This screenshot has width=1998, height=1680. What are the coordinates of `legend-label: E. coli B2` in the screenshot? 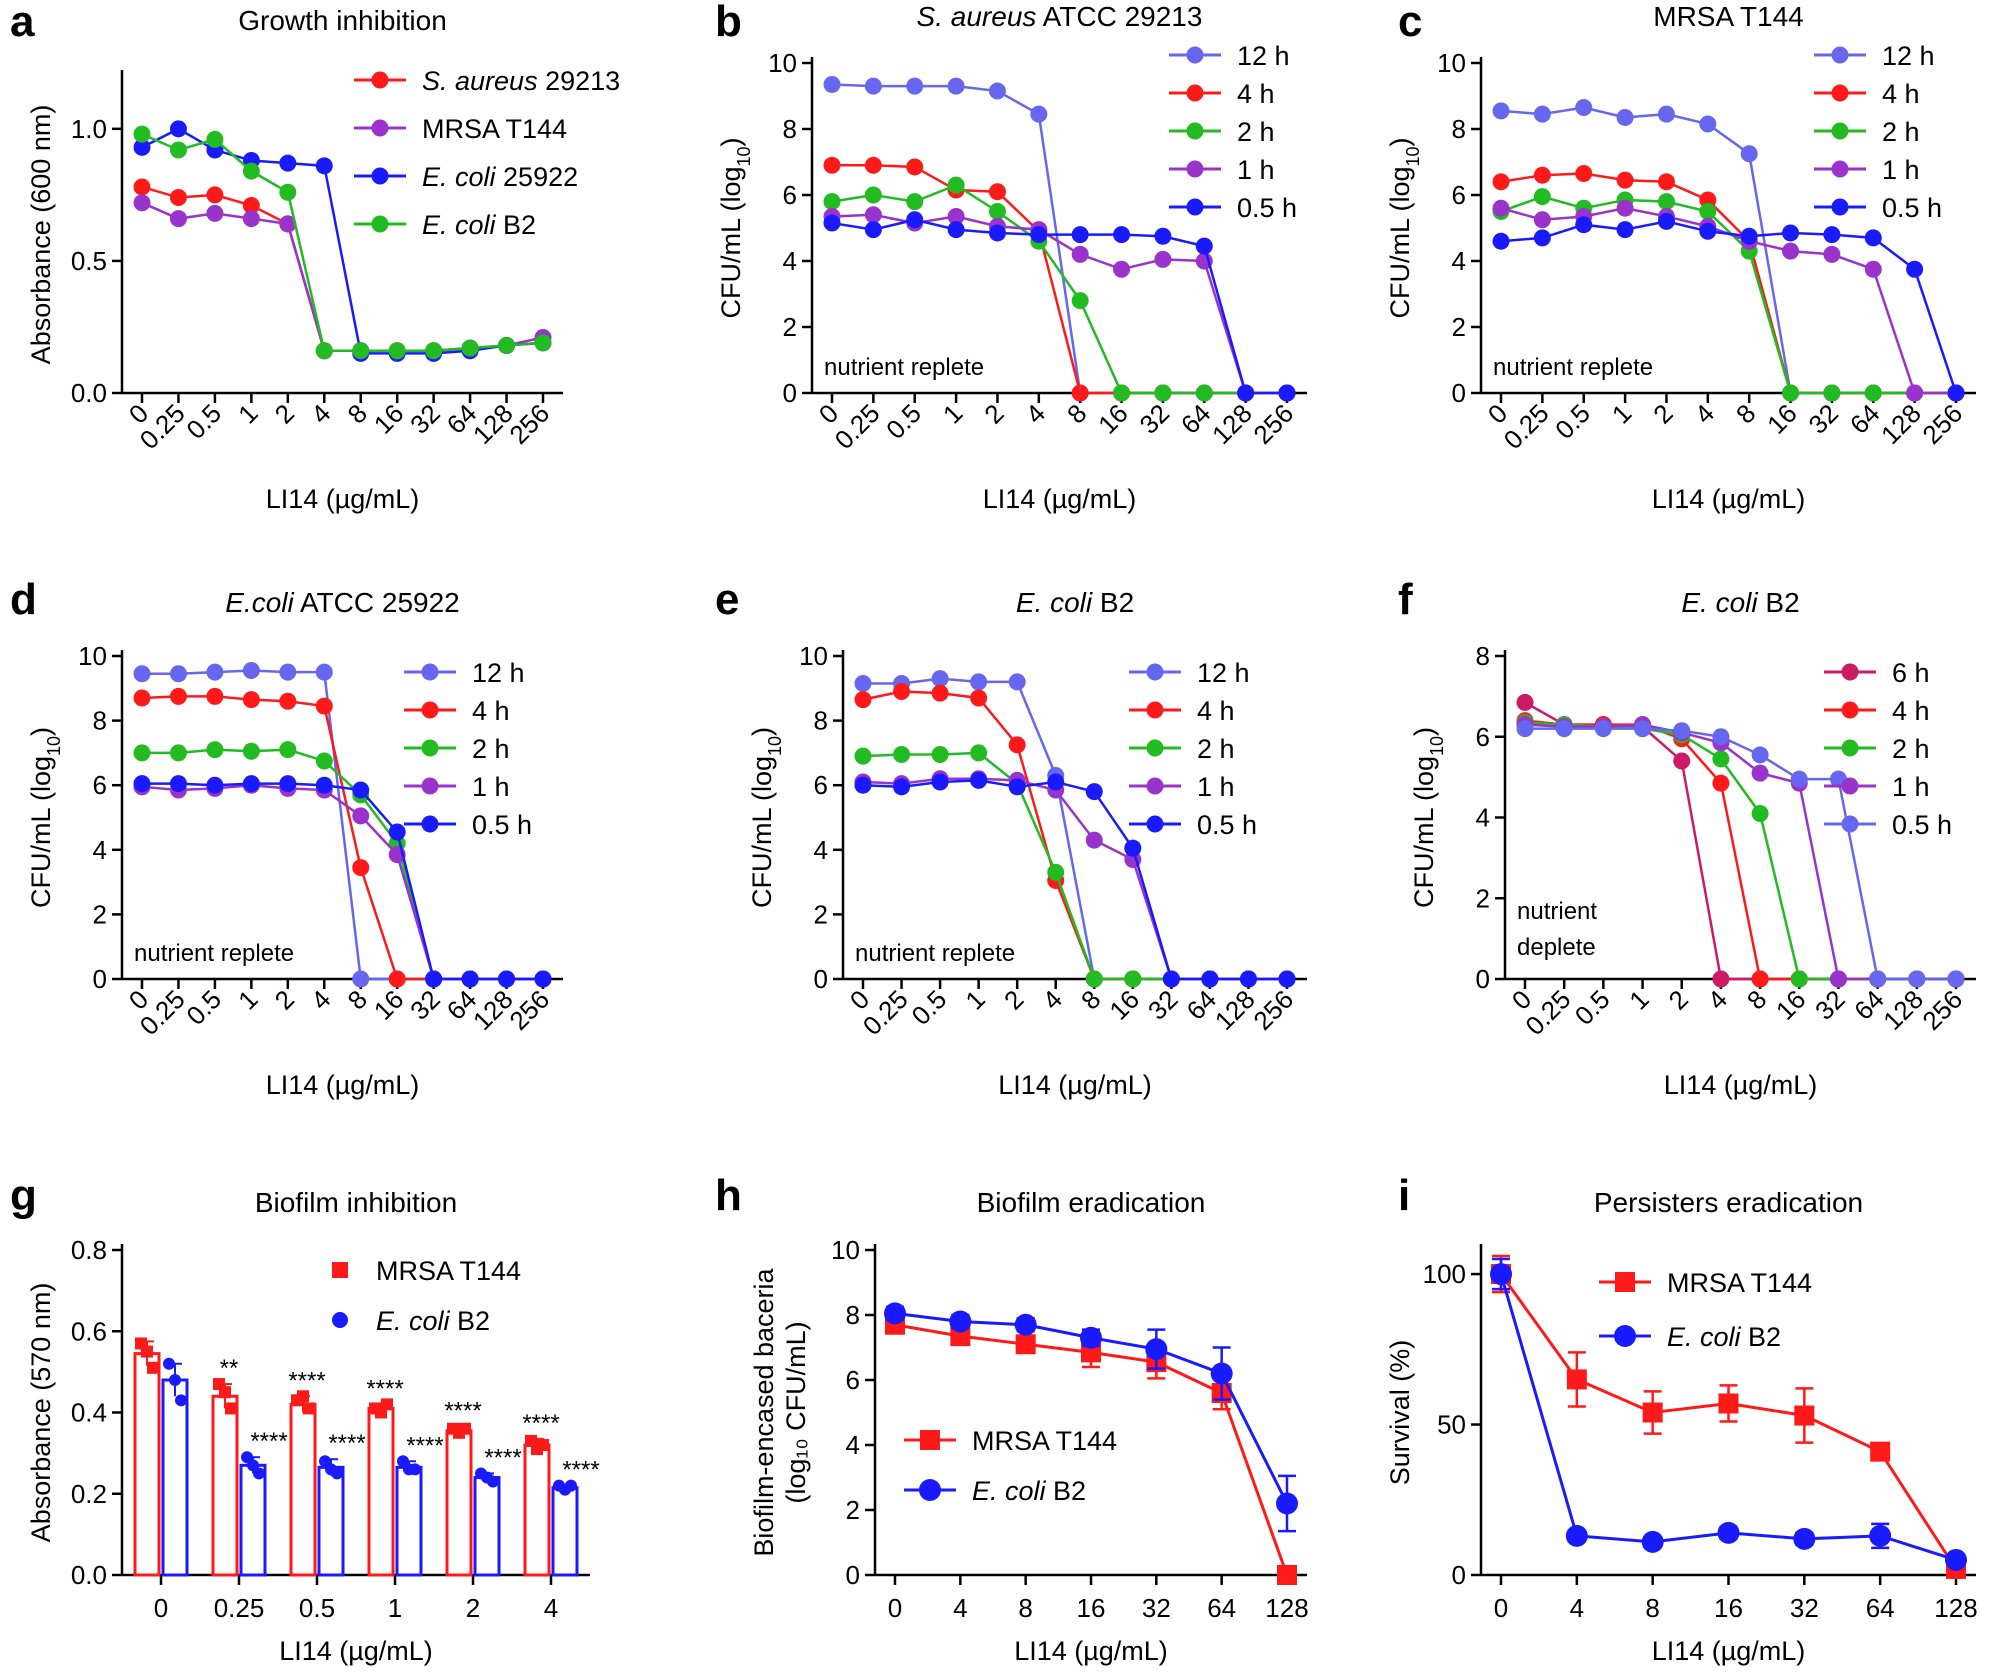 It's located at (1029, 1491).